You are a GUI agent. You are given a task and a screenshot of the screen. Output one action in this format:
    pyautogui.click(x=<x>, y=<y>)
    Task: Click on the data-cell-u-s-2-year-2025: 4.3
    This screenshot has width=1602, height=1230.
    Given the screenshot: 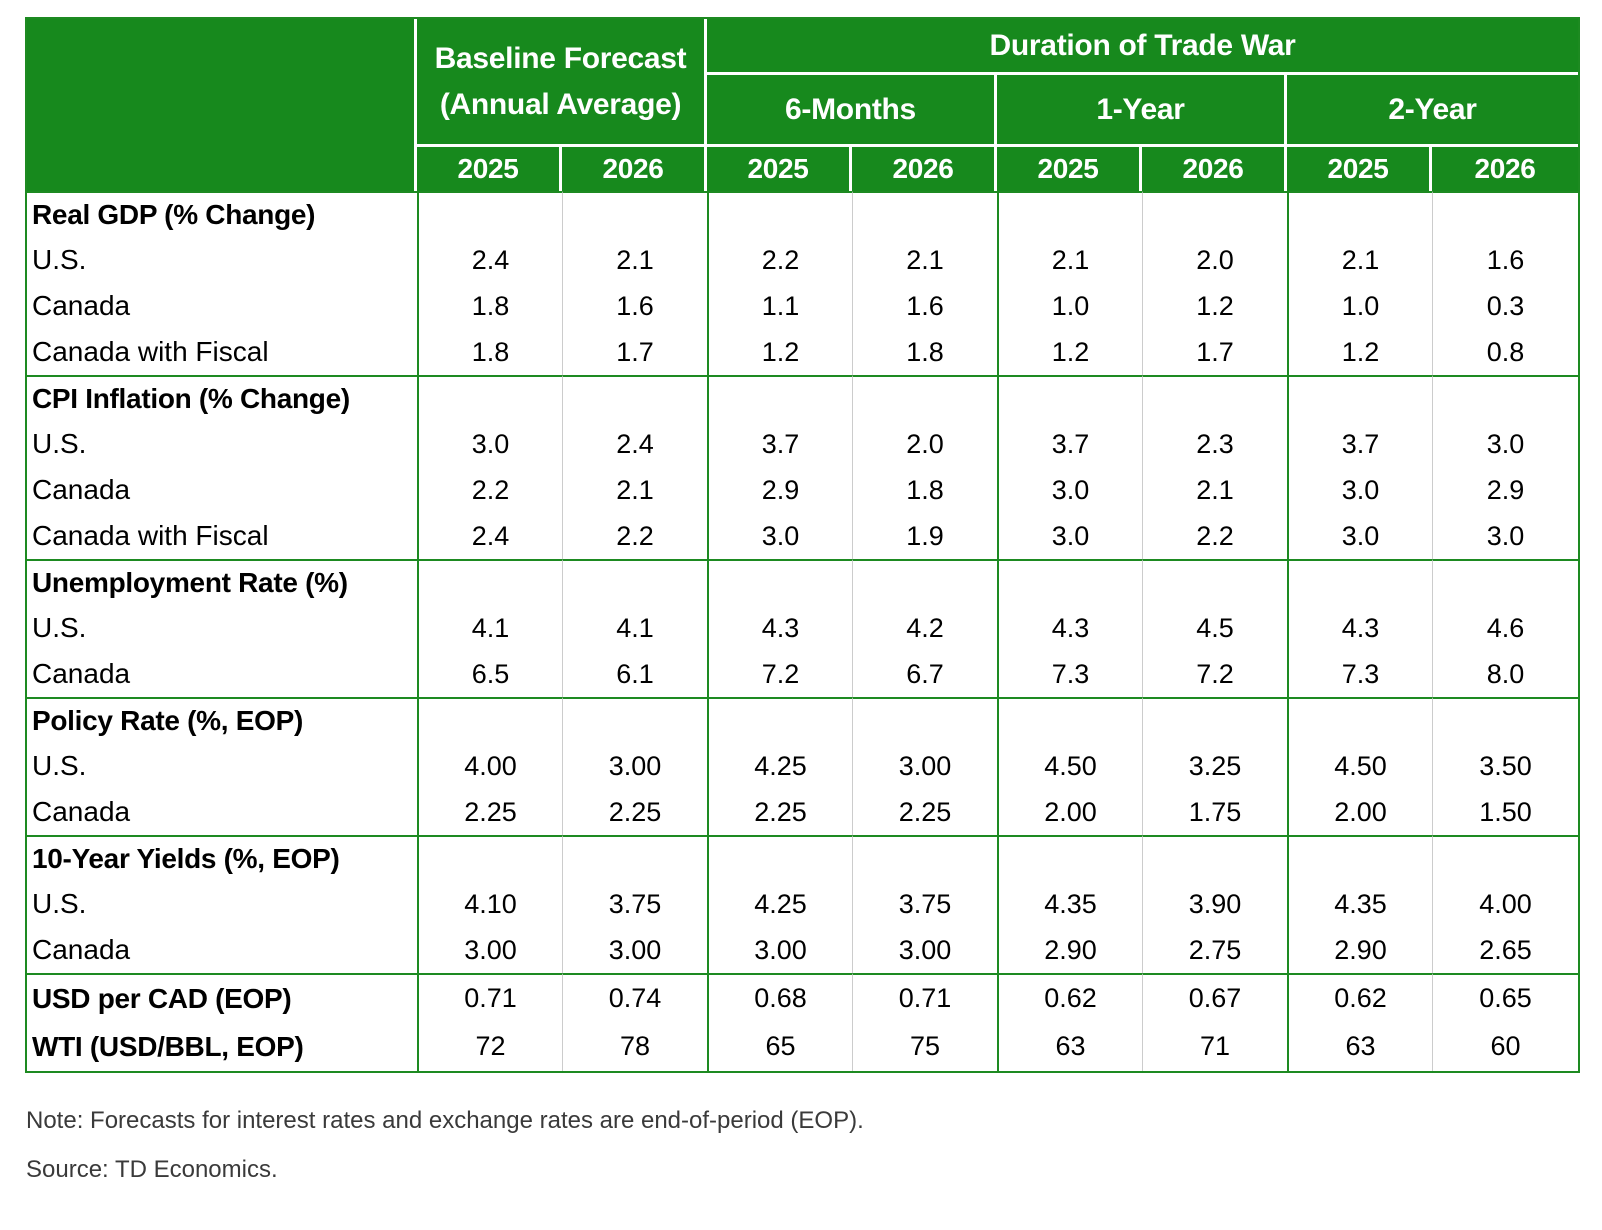 What is the action you would take?
    pyautogui.click(x=1359, y=628)
    